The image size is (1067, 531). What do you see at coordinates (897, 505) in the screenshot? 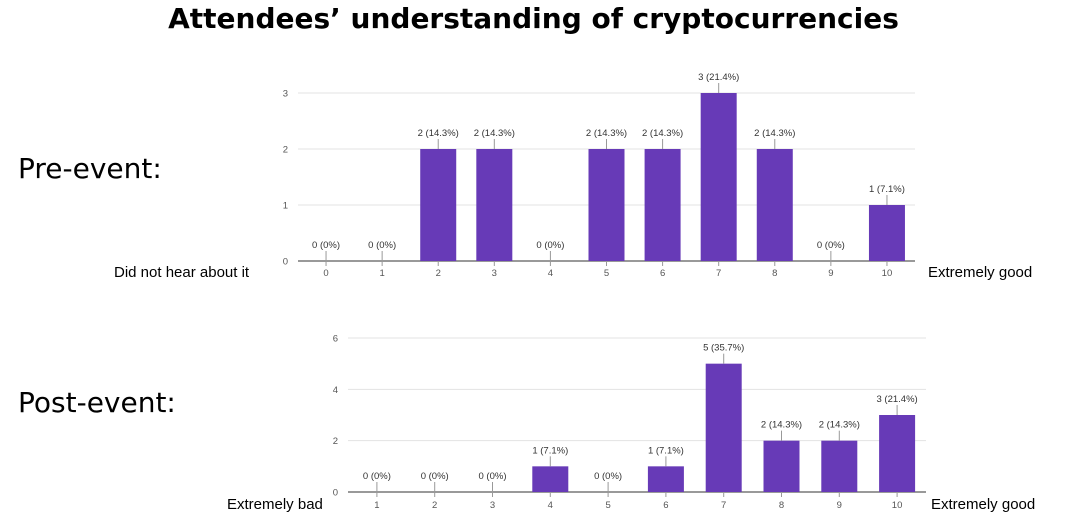
I see `post-x-tick-label: 10` at bounding box center [897, 505].